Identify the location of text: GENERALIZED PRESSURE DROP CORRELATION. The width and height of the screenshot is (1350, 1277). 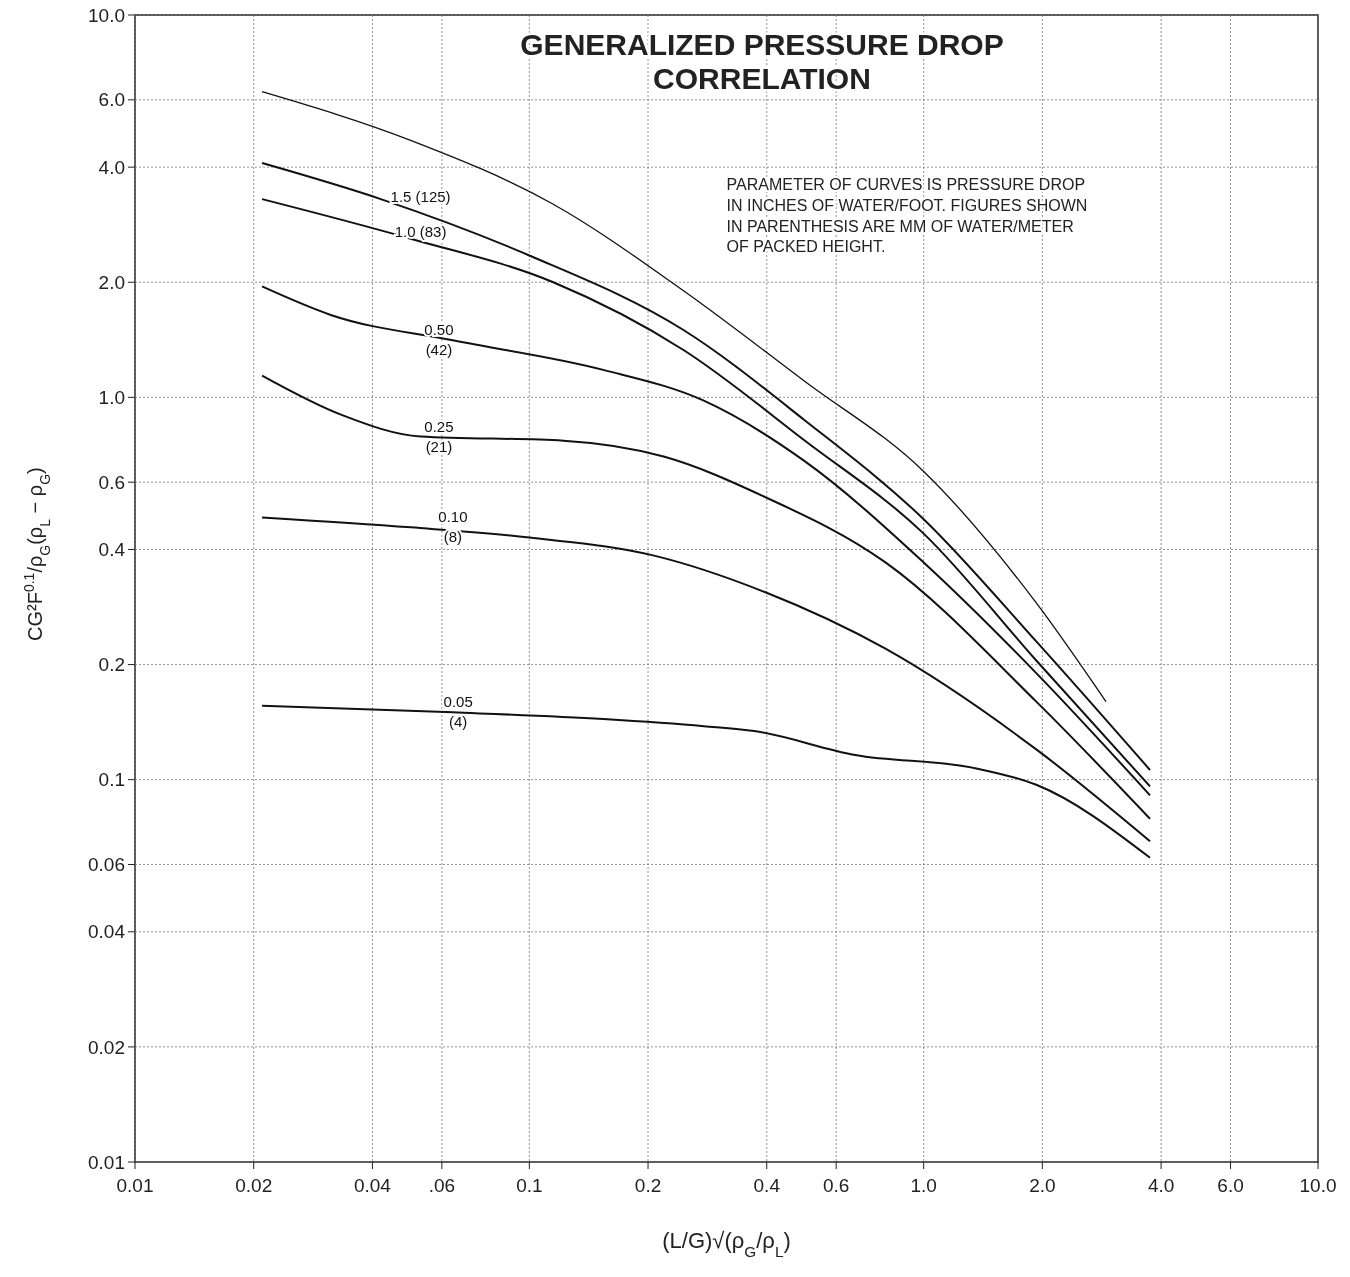
(762, 61).